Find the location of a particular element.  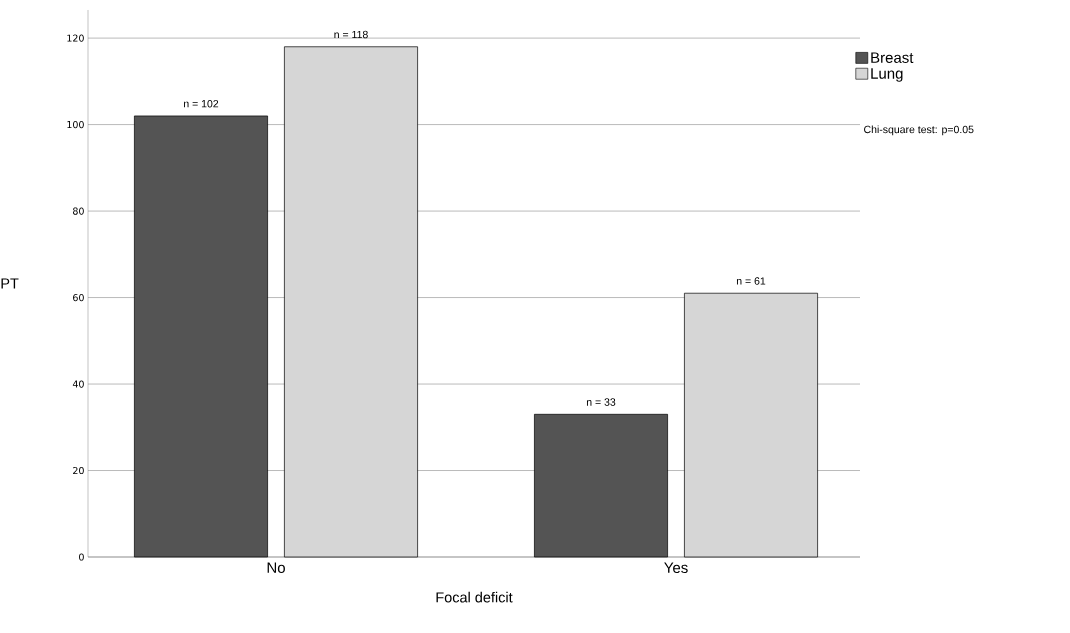

y-axis-title: PT is located at coordinates (10, 283).